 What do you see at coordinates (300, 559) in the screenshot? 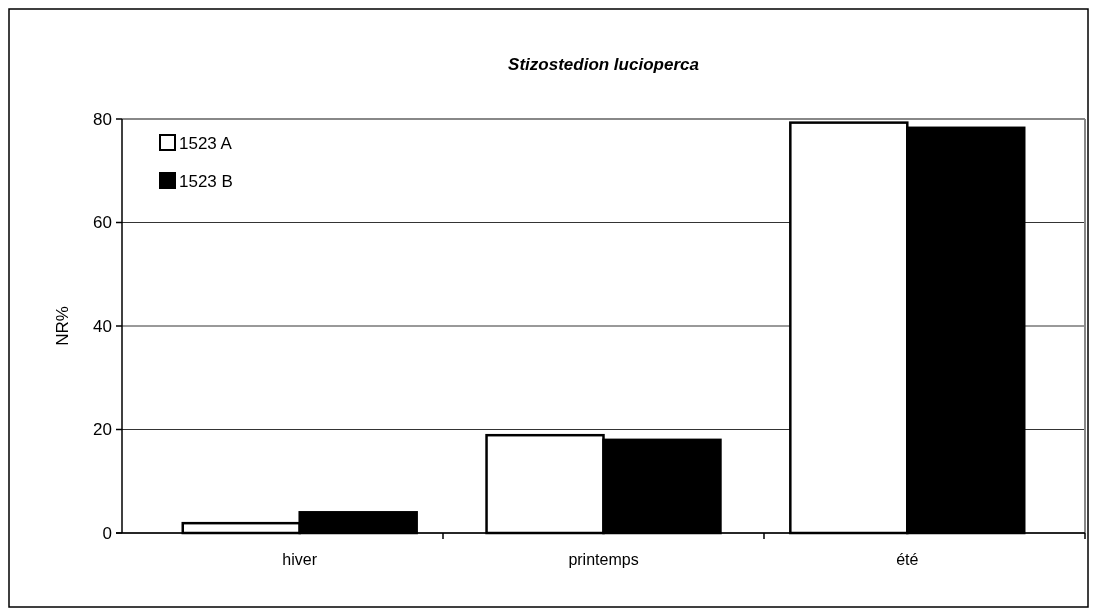
I see `x-tick-label: hiver` at bounding box center [300, 559].